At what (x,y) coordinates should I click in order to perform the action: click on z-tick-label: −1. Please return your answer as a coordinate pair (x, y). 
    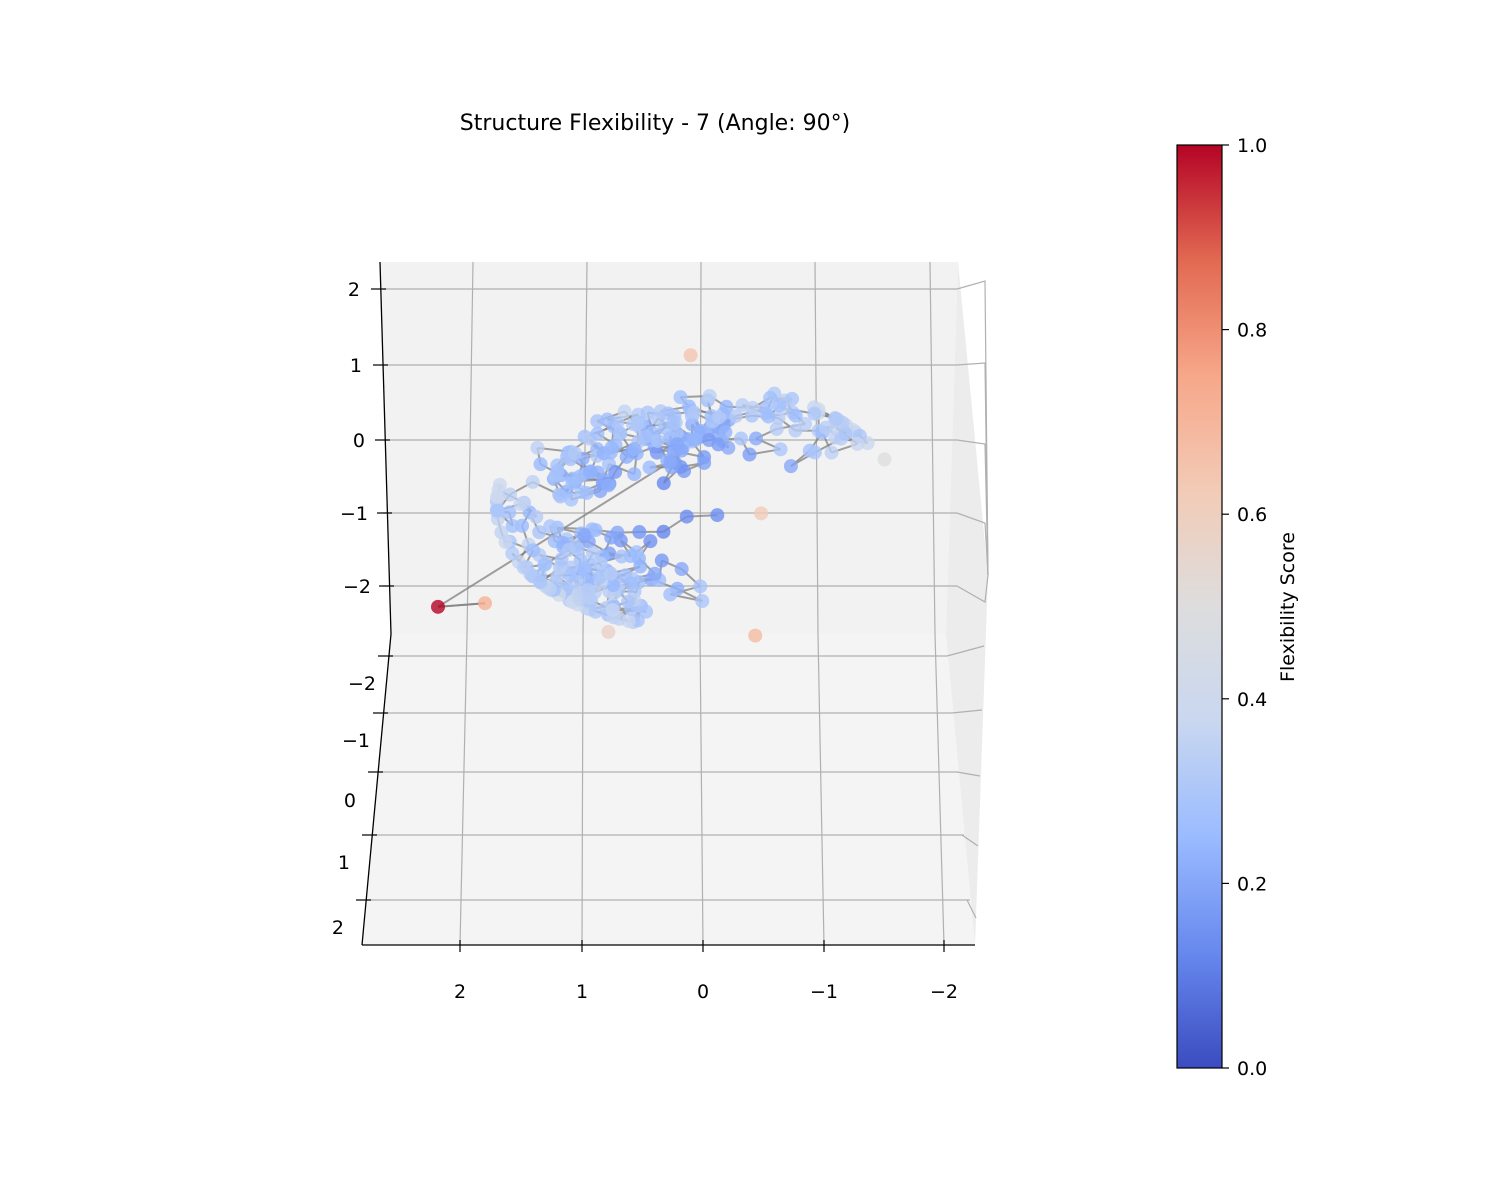
    Looking at the image, I should click on (354, 514).